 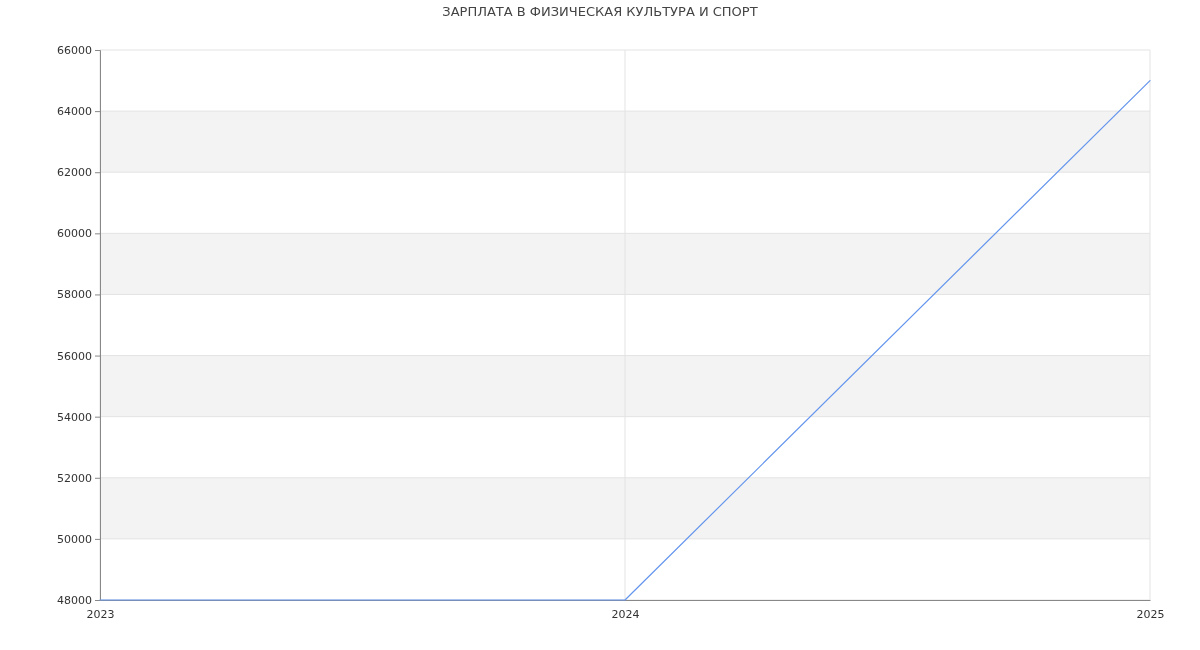 What do you see at coordinates (1150, 614) in the screenshot?
I see `x-tick-label: 2025` at bounding box center [1150, 614].